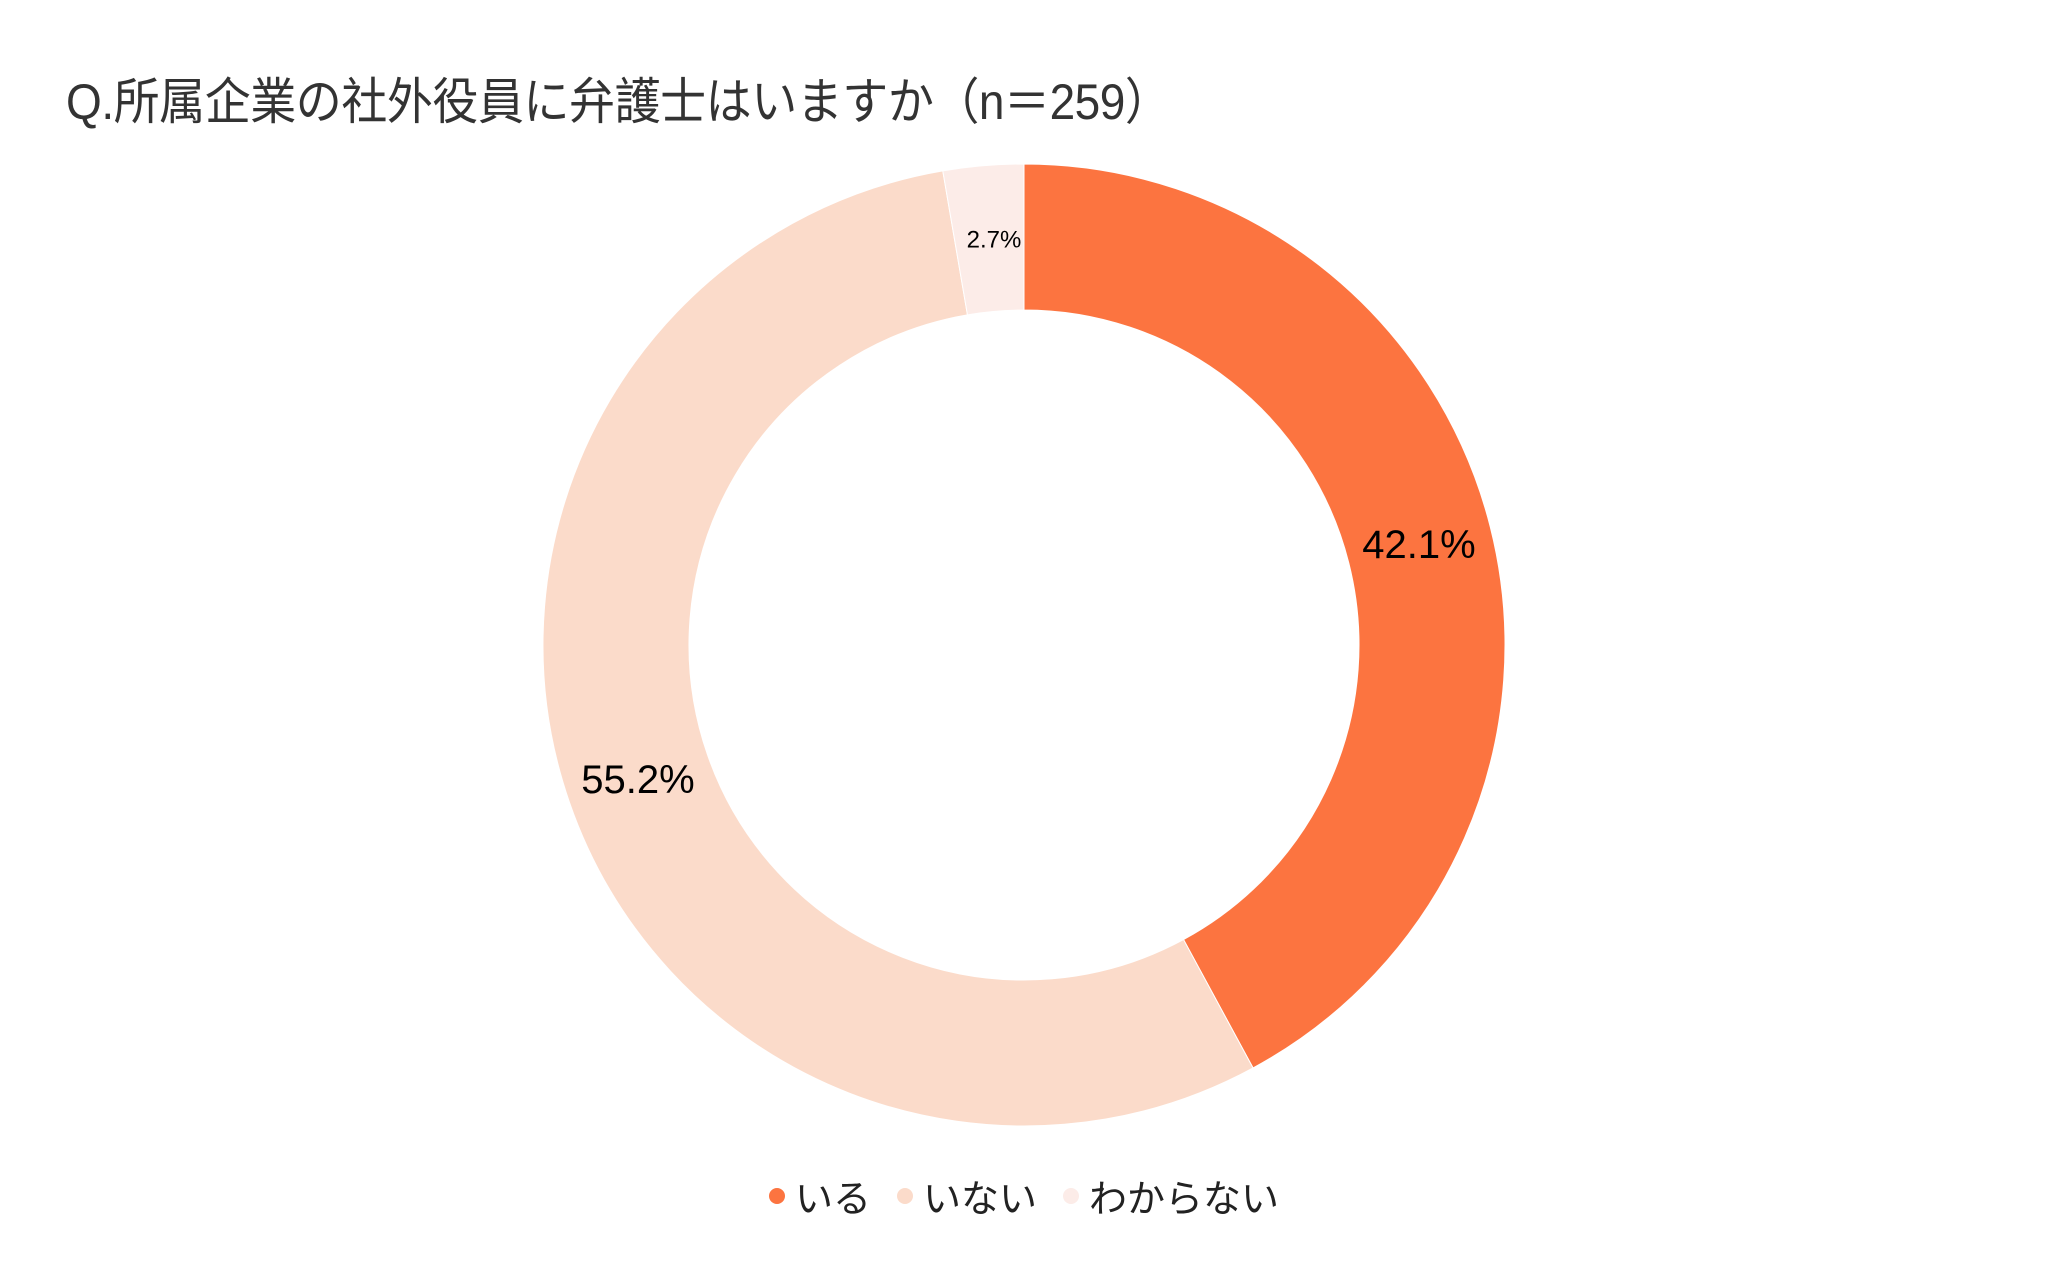  What do you see at coordinates (832, 1199) in the screenshot?
I see `legend-label: いる` at bounding box center [832, 1199].